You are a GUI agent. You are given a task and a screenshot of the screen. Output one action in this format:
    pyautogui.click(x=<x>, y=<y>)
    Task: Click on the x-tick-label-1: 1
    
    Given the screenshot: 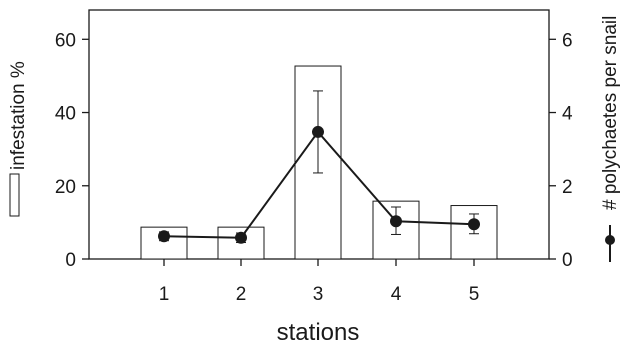 What is the action you would take?
    pyautogui.click(x=164, y=294)
    